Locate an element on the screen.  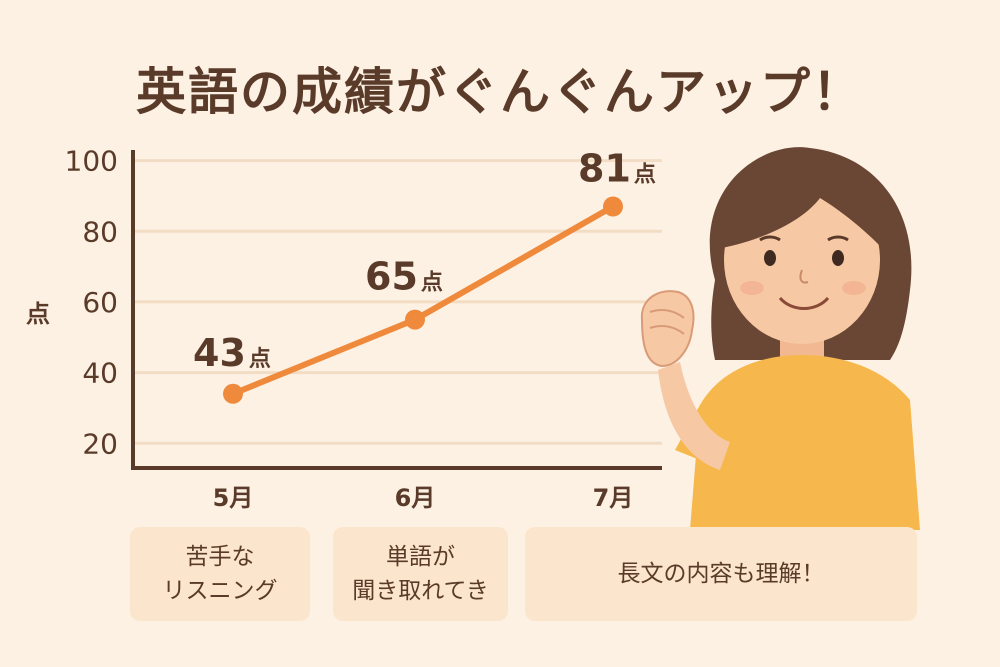
left-eye is located at coordinates (770, 258).